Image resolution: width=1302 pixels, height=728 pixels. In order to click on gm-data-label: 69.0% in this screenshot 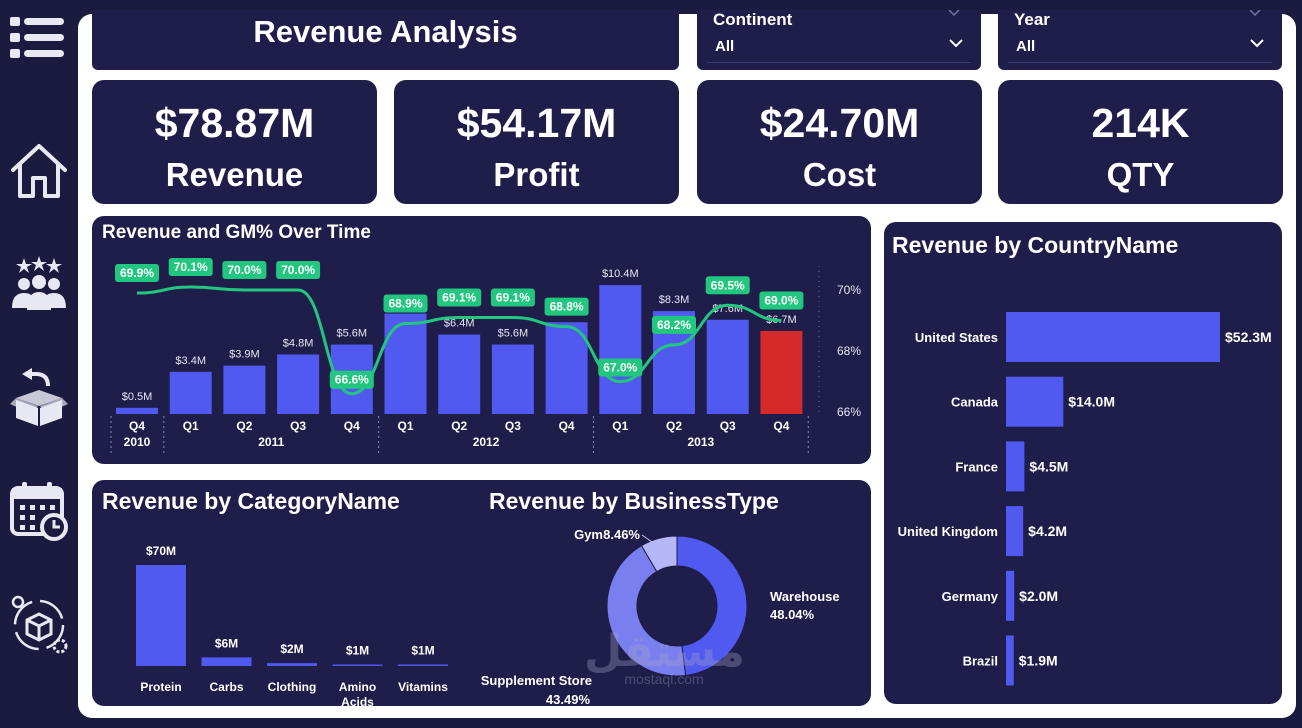, I will do `click(781, 301)`.